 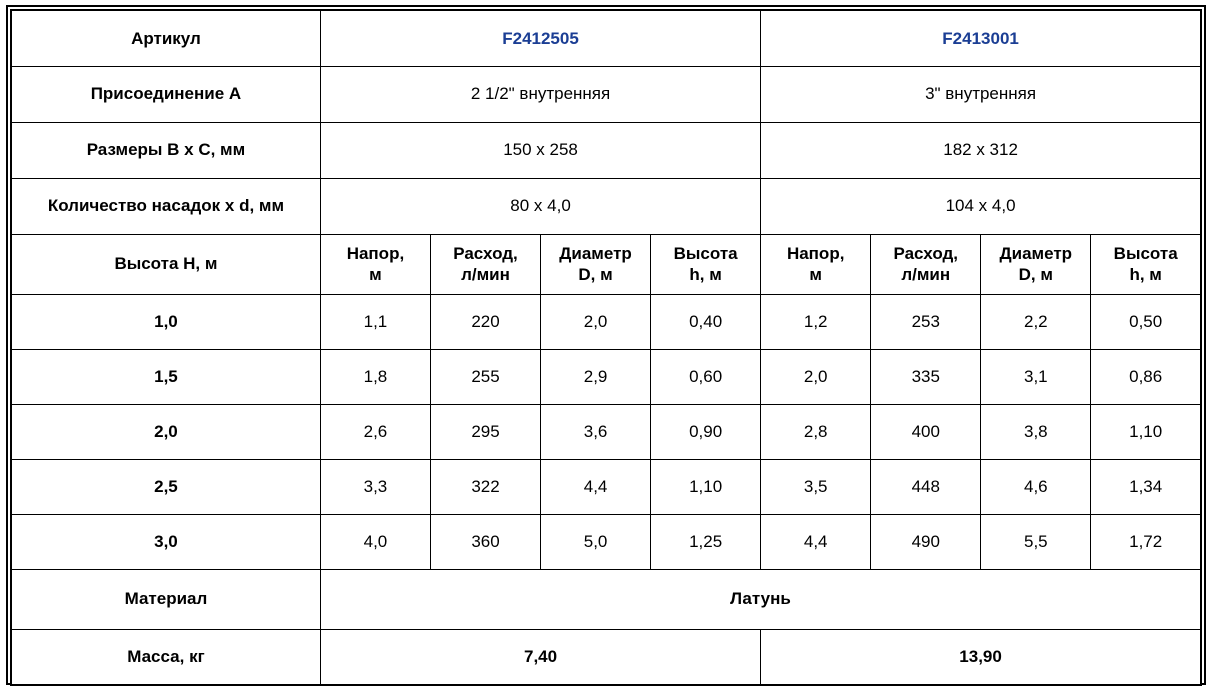 I want to click on perf-row-2: 1,5 1,8 255 2,9 0,60 2,0 335 3,1 0,86, so click(x=606, y=376).